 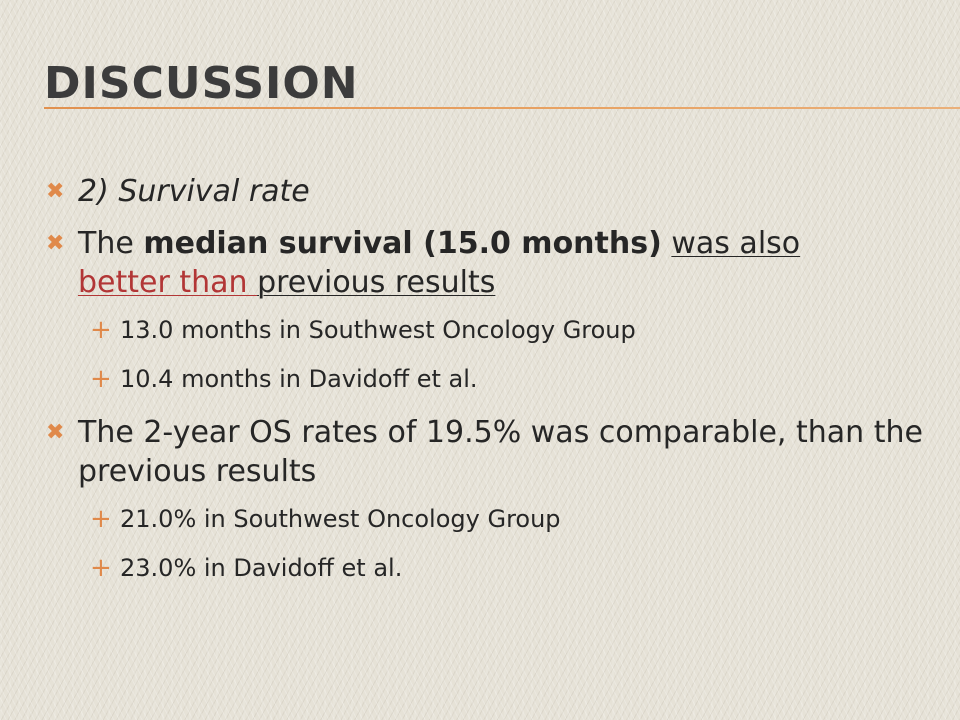 What do you see at coordinates (486, 191) in the screenshot?
I see `bullet-survival-rate: ✖ 2) Survival rate` at bounding box center [486, 191].